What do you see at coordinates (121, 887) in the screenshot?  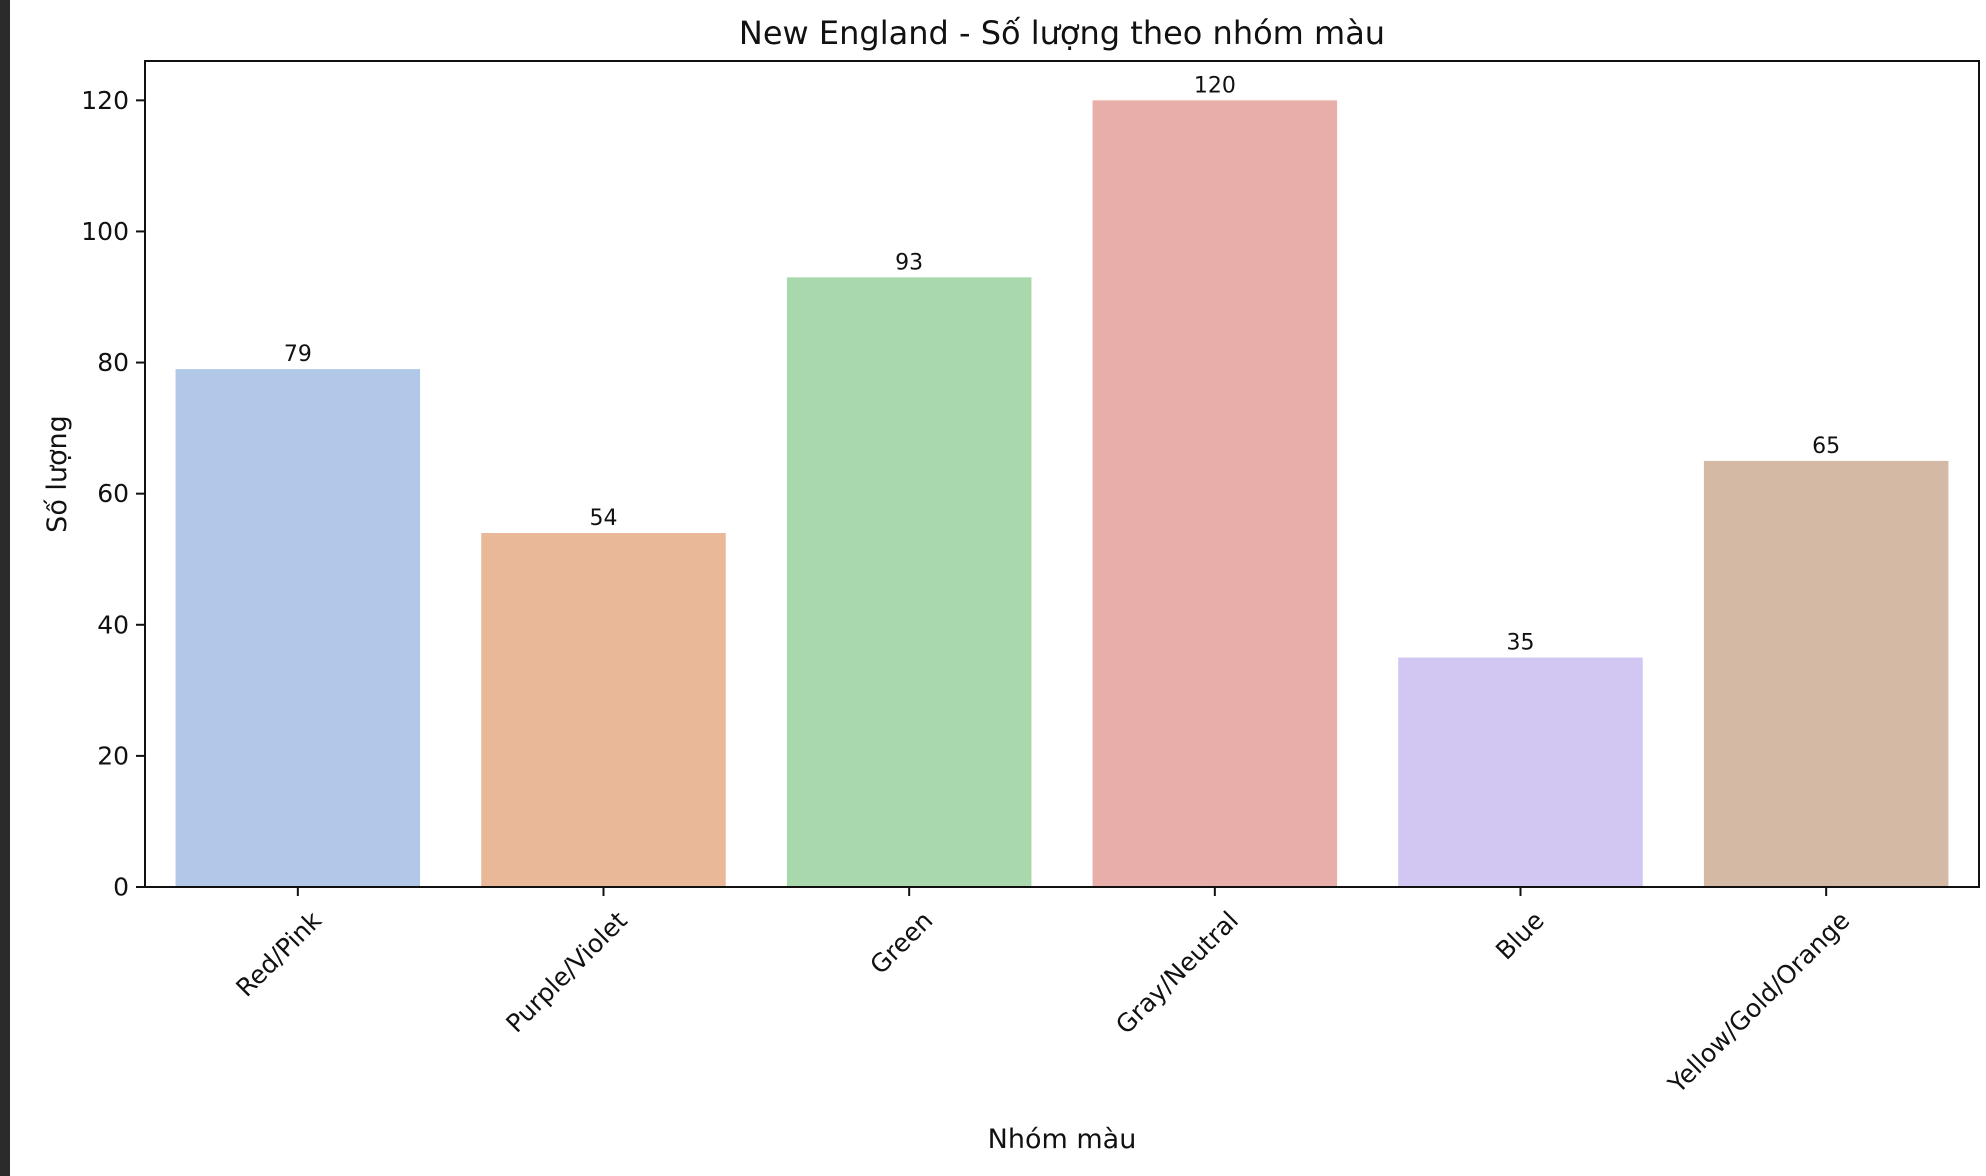 I see `y-tick-label-0: 0` at bounding box center [121, 887].